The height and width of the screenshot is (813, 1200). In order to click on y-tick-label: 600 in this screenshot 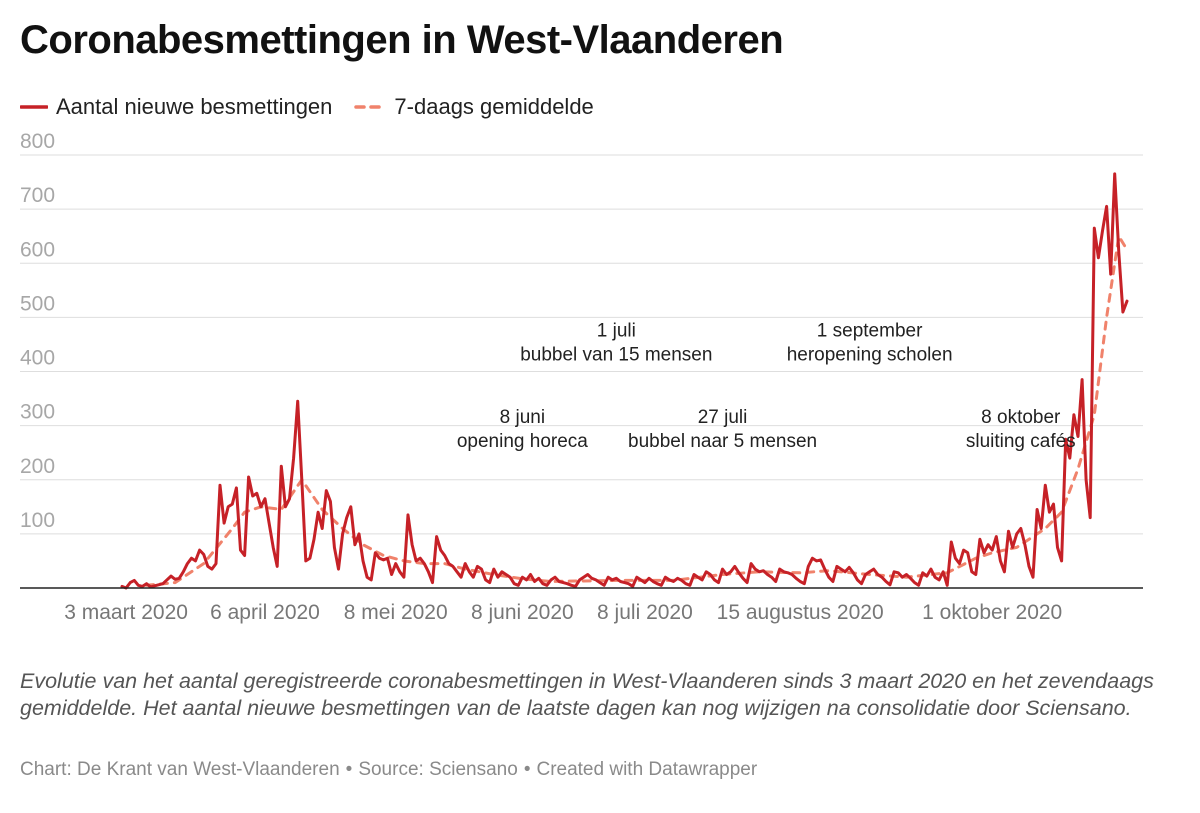, I will do `click(37, 249)`.